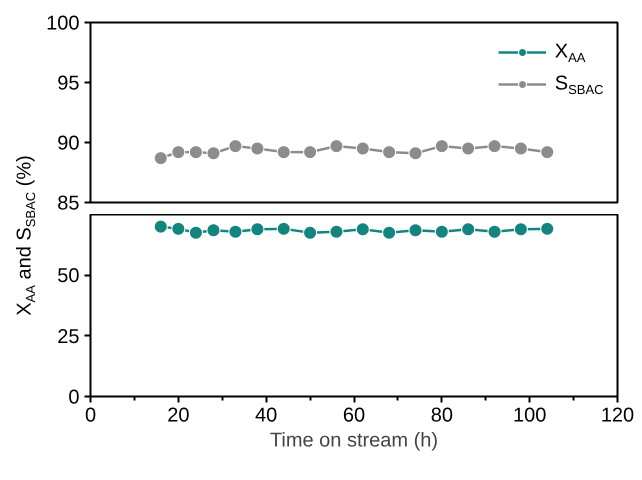  What do you see at coordinates (266, 415) in the screenshot?
I see `x-tick-label: 40` at bounding box center [266, 415].